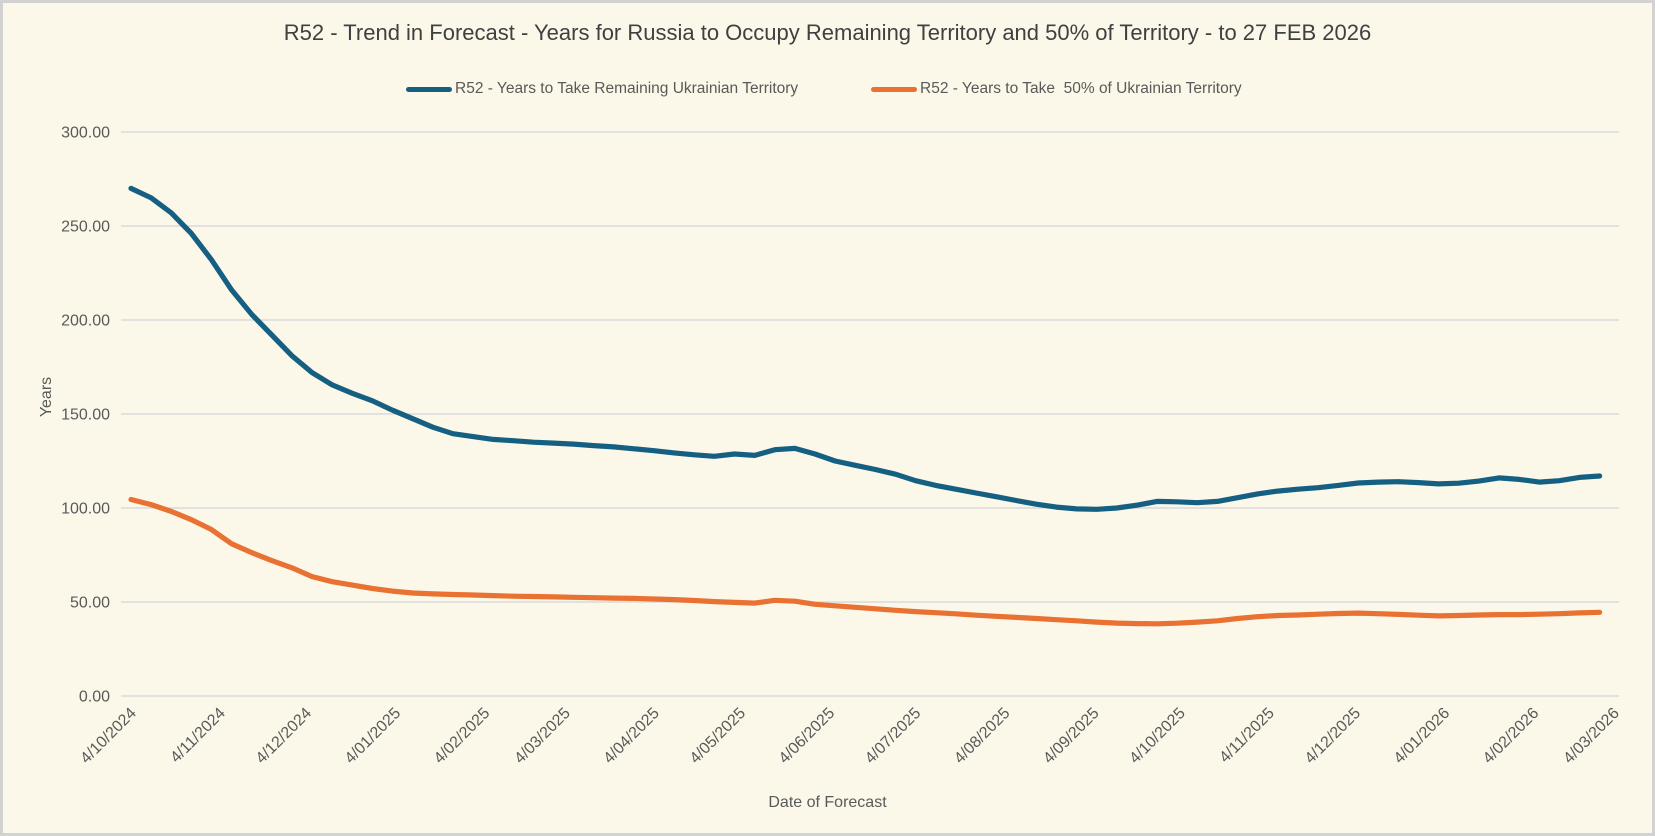 This screenshot has height=836, width=1655. I want to click on x-tick-label: 4/06/2025, so click(807, 736).